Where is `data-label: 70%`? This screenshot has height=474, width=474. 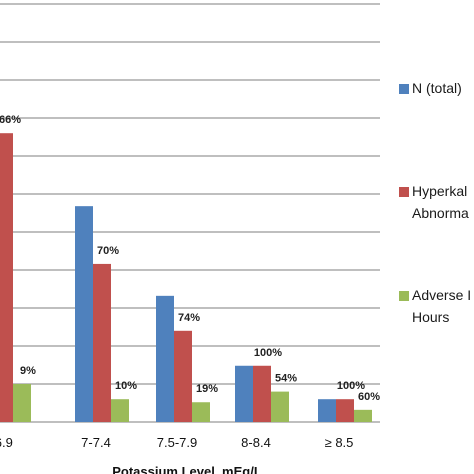 data-label: 70% is located at coordinates (108, 251).